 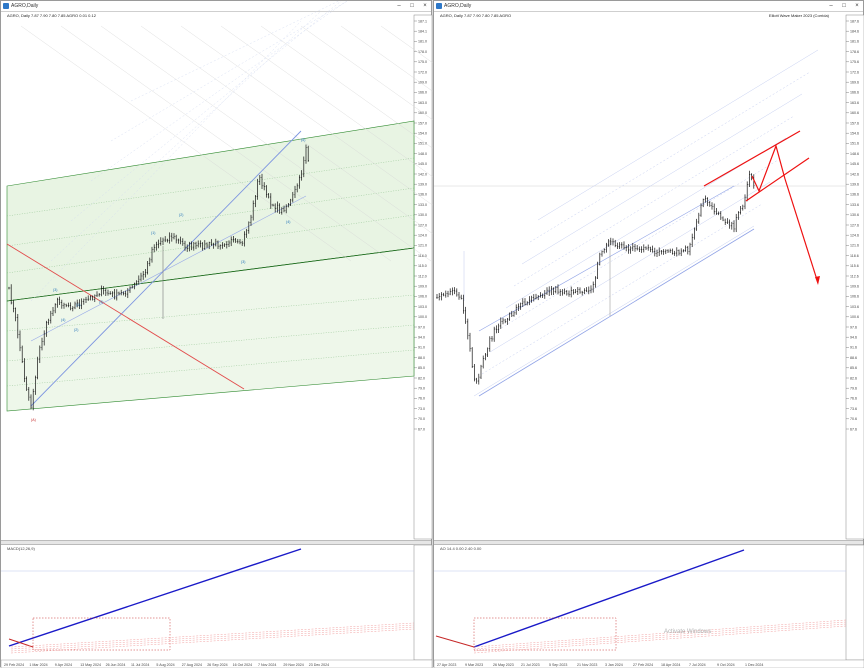 What do you see at coordinates (181, 215) in the screenshot?
I see `wave-label: (2)` at bounding box center [181, 215].